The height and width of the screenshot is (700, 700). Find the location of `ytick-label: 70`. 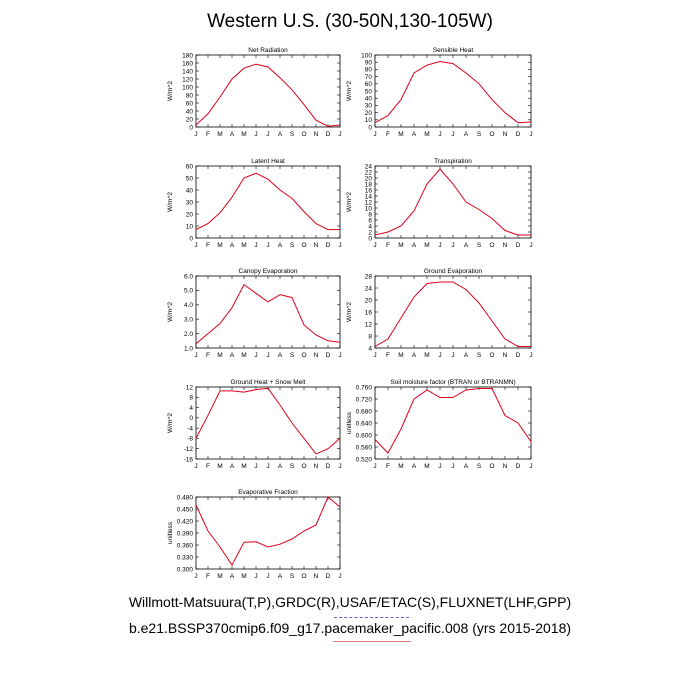

ytick-label: 70 is located at coordinates (369, 77).